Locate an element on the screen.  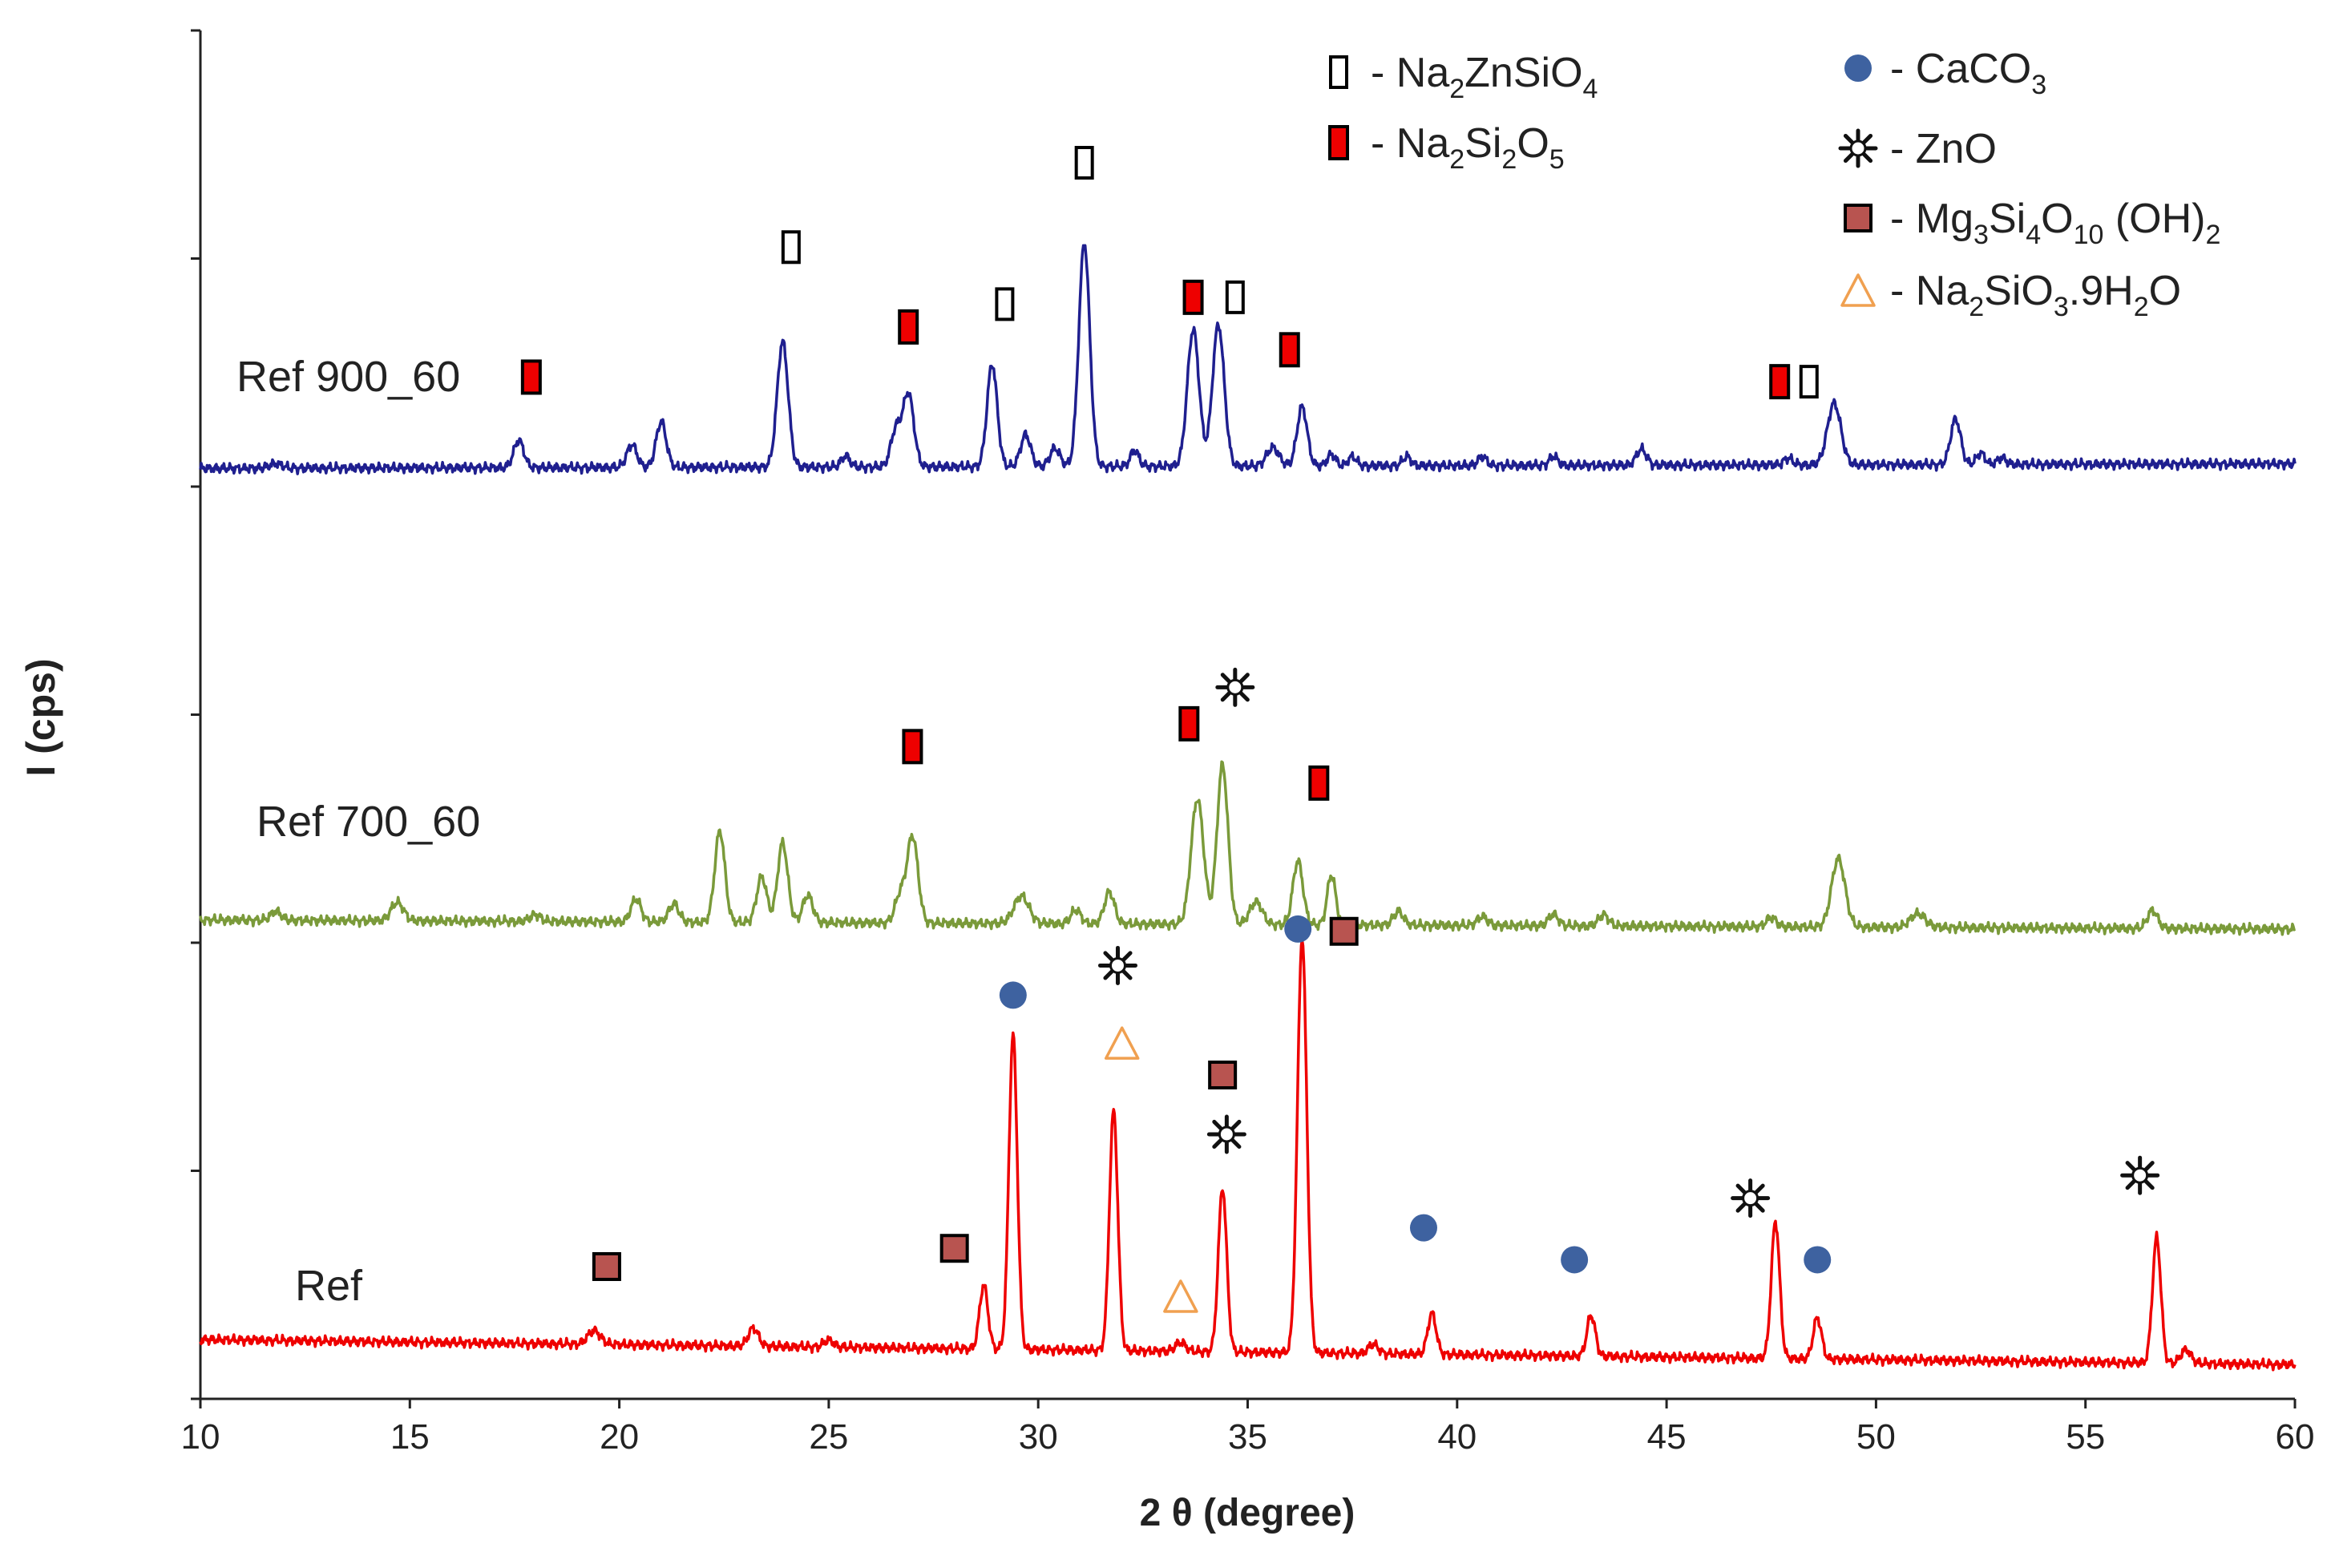
x-tick-label: 30 is located at coordinates (1038, 1437).